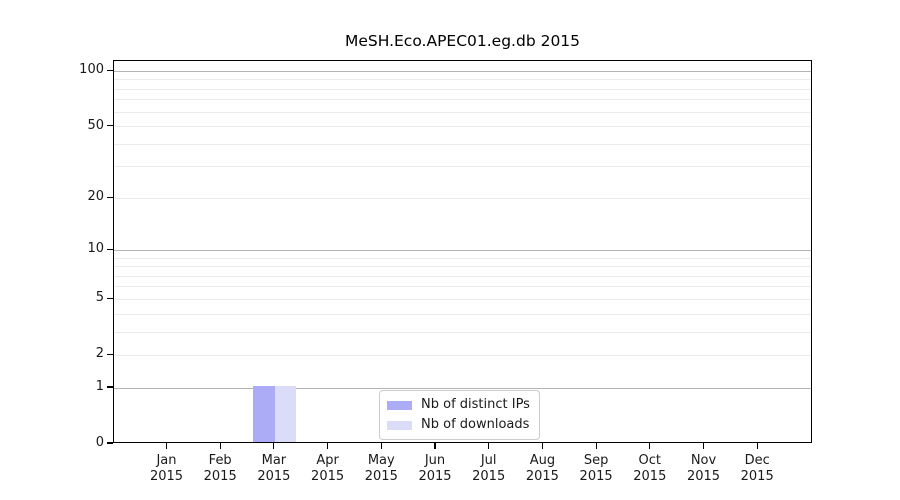 This screenshot has width=900, height=500. I want to click on legend-label-distinct-ips: Nb of distinct IPs, so click(475, 404).